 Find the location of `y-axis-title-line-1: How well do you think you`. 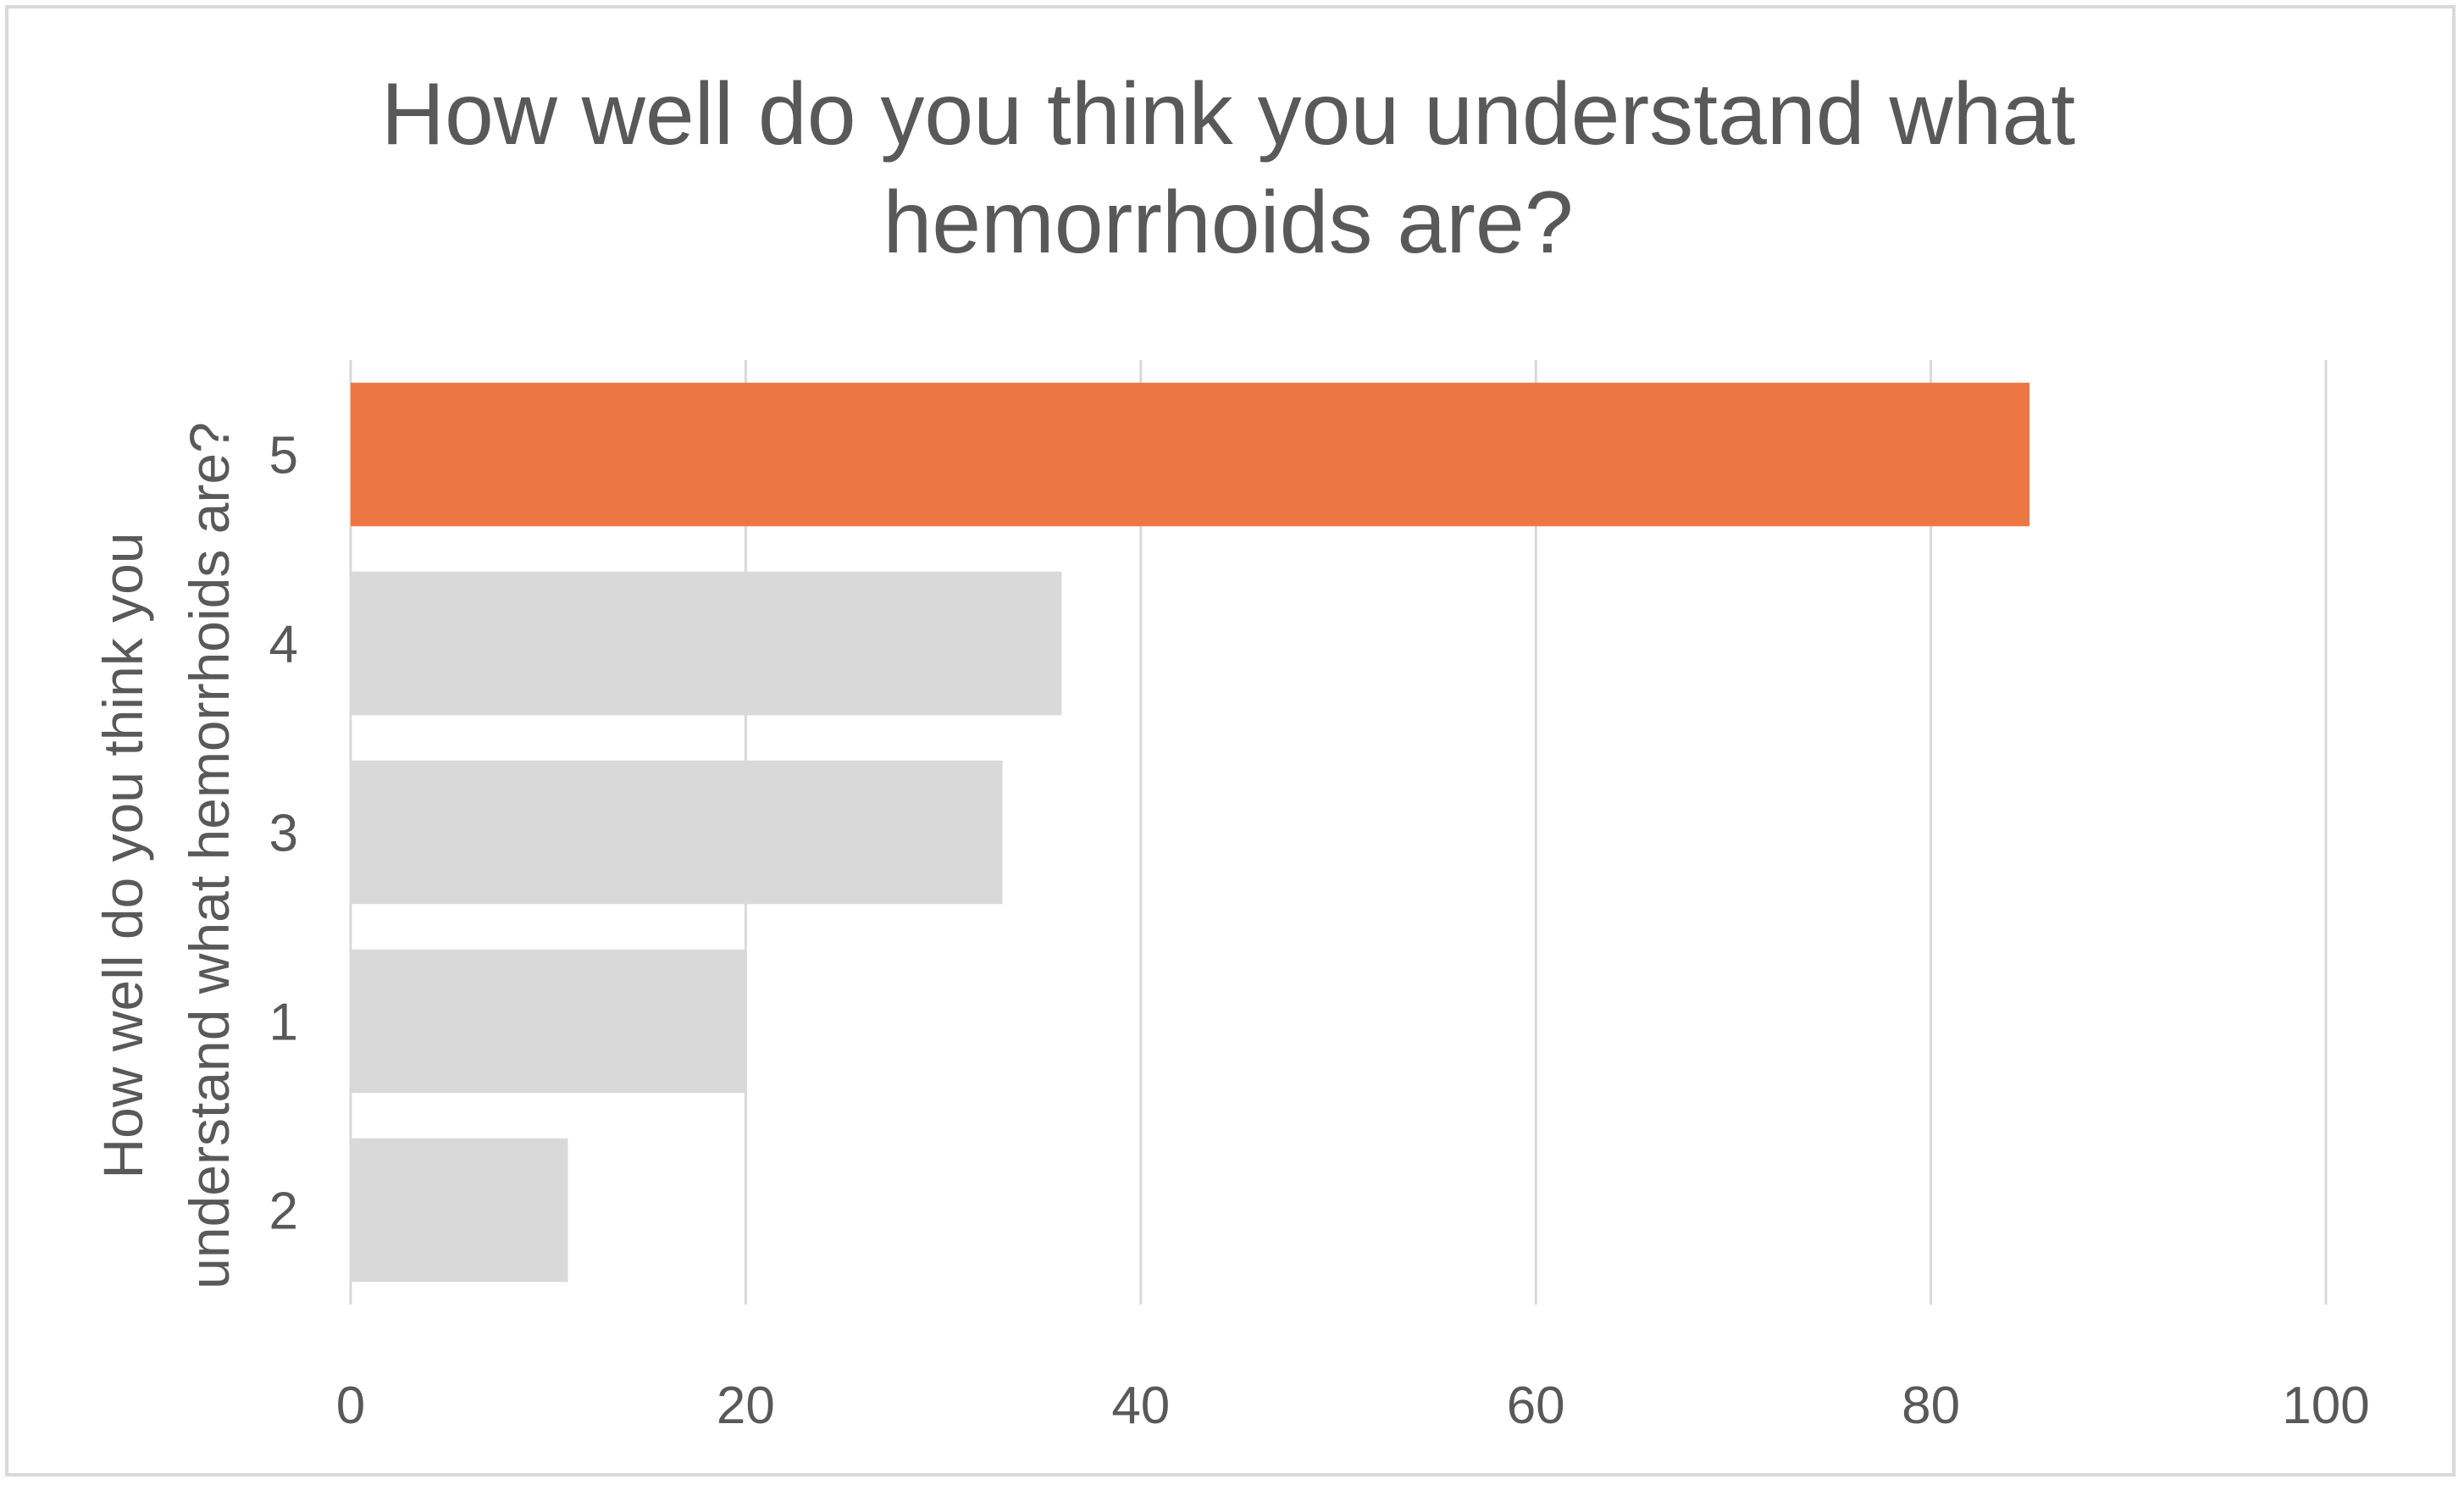

y-axis-title-line-1: How well do you think you is located at coordinates (122, 855).